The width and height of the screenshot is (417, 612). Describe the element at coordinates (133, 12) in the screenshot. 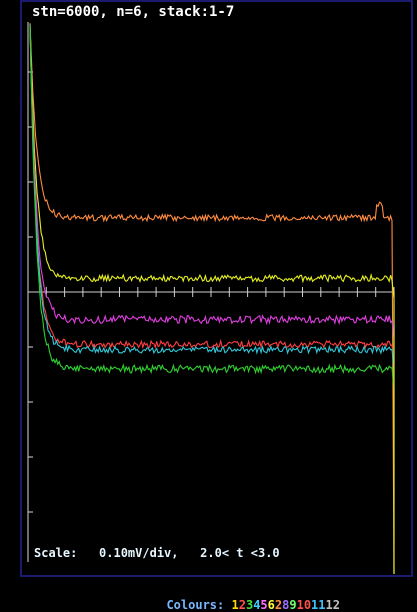

I see `plot-title: stn=6000, n=6, stack:1-7` at that location.